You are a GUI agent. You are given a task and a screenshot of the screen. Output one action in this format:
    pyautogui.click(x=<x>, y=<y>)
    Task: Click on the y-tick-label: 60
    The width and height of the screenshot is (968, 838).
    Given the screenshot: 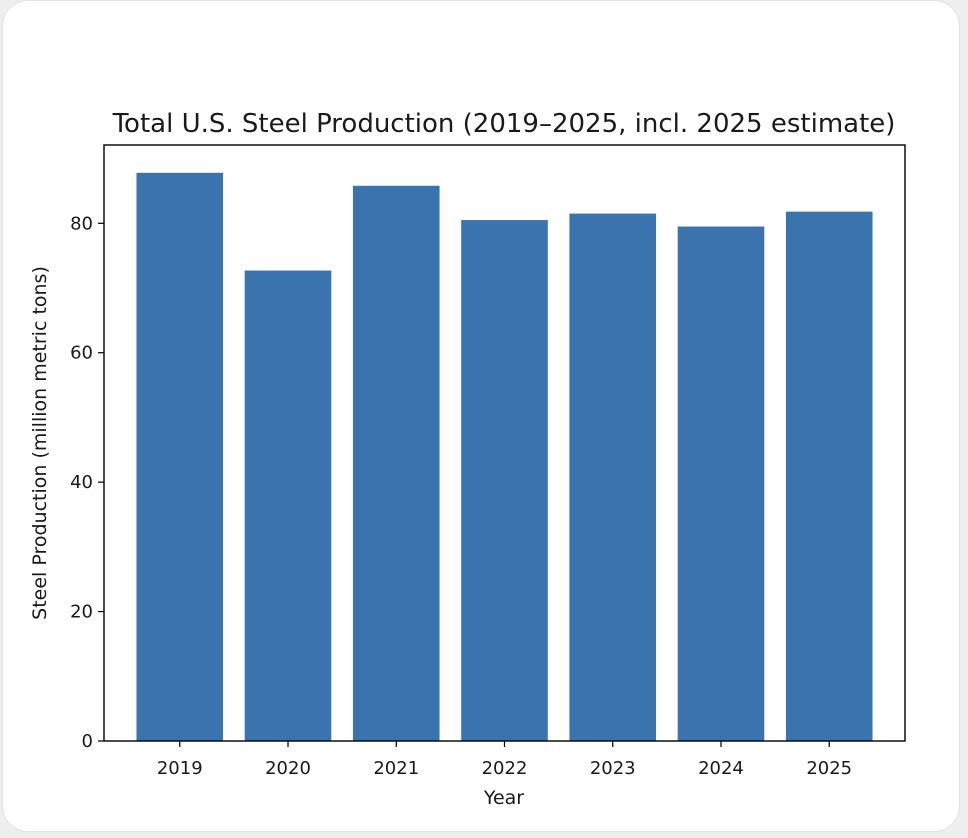 What is the action you would take?
    pyautogui.click(x=81, y=353)
    